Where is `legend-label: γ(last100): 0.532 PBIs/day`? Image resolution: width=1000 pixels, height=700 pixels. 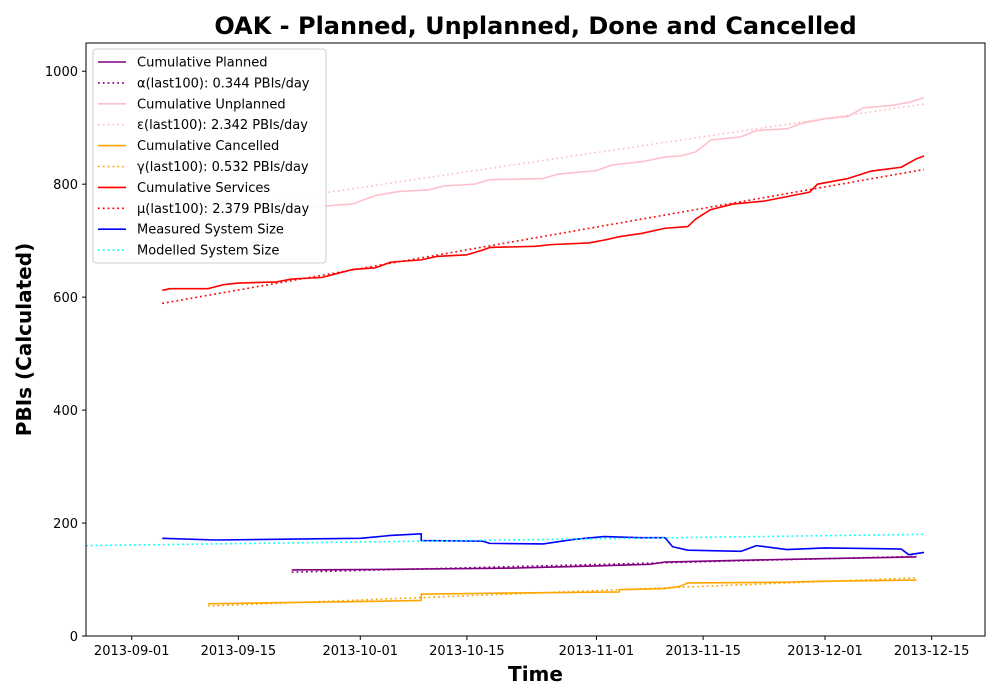 legend-label: γ(last100): 0.532 PBIs/day is located at coordinates (223, 167).